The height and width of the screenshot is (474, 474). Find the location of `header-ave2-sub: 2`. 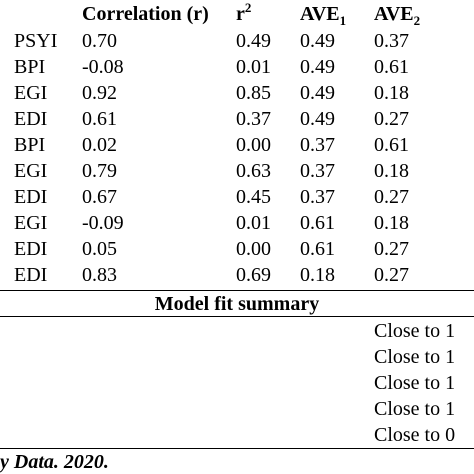

header-ave2-sub: 2 is located at coordinates (417, 20).